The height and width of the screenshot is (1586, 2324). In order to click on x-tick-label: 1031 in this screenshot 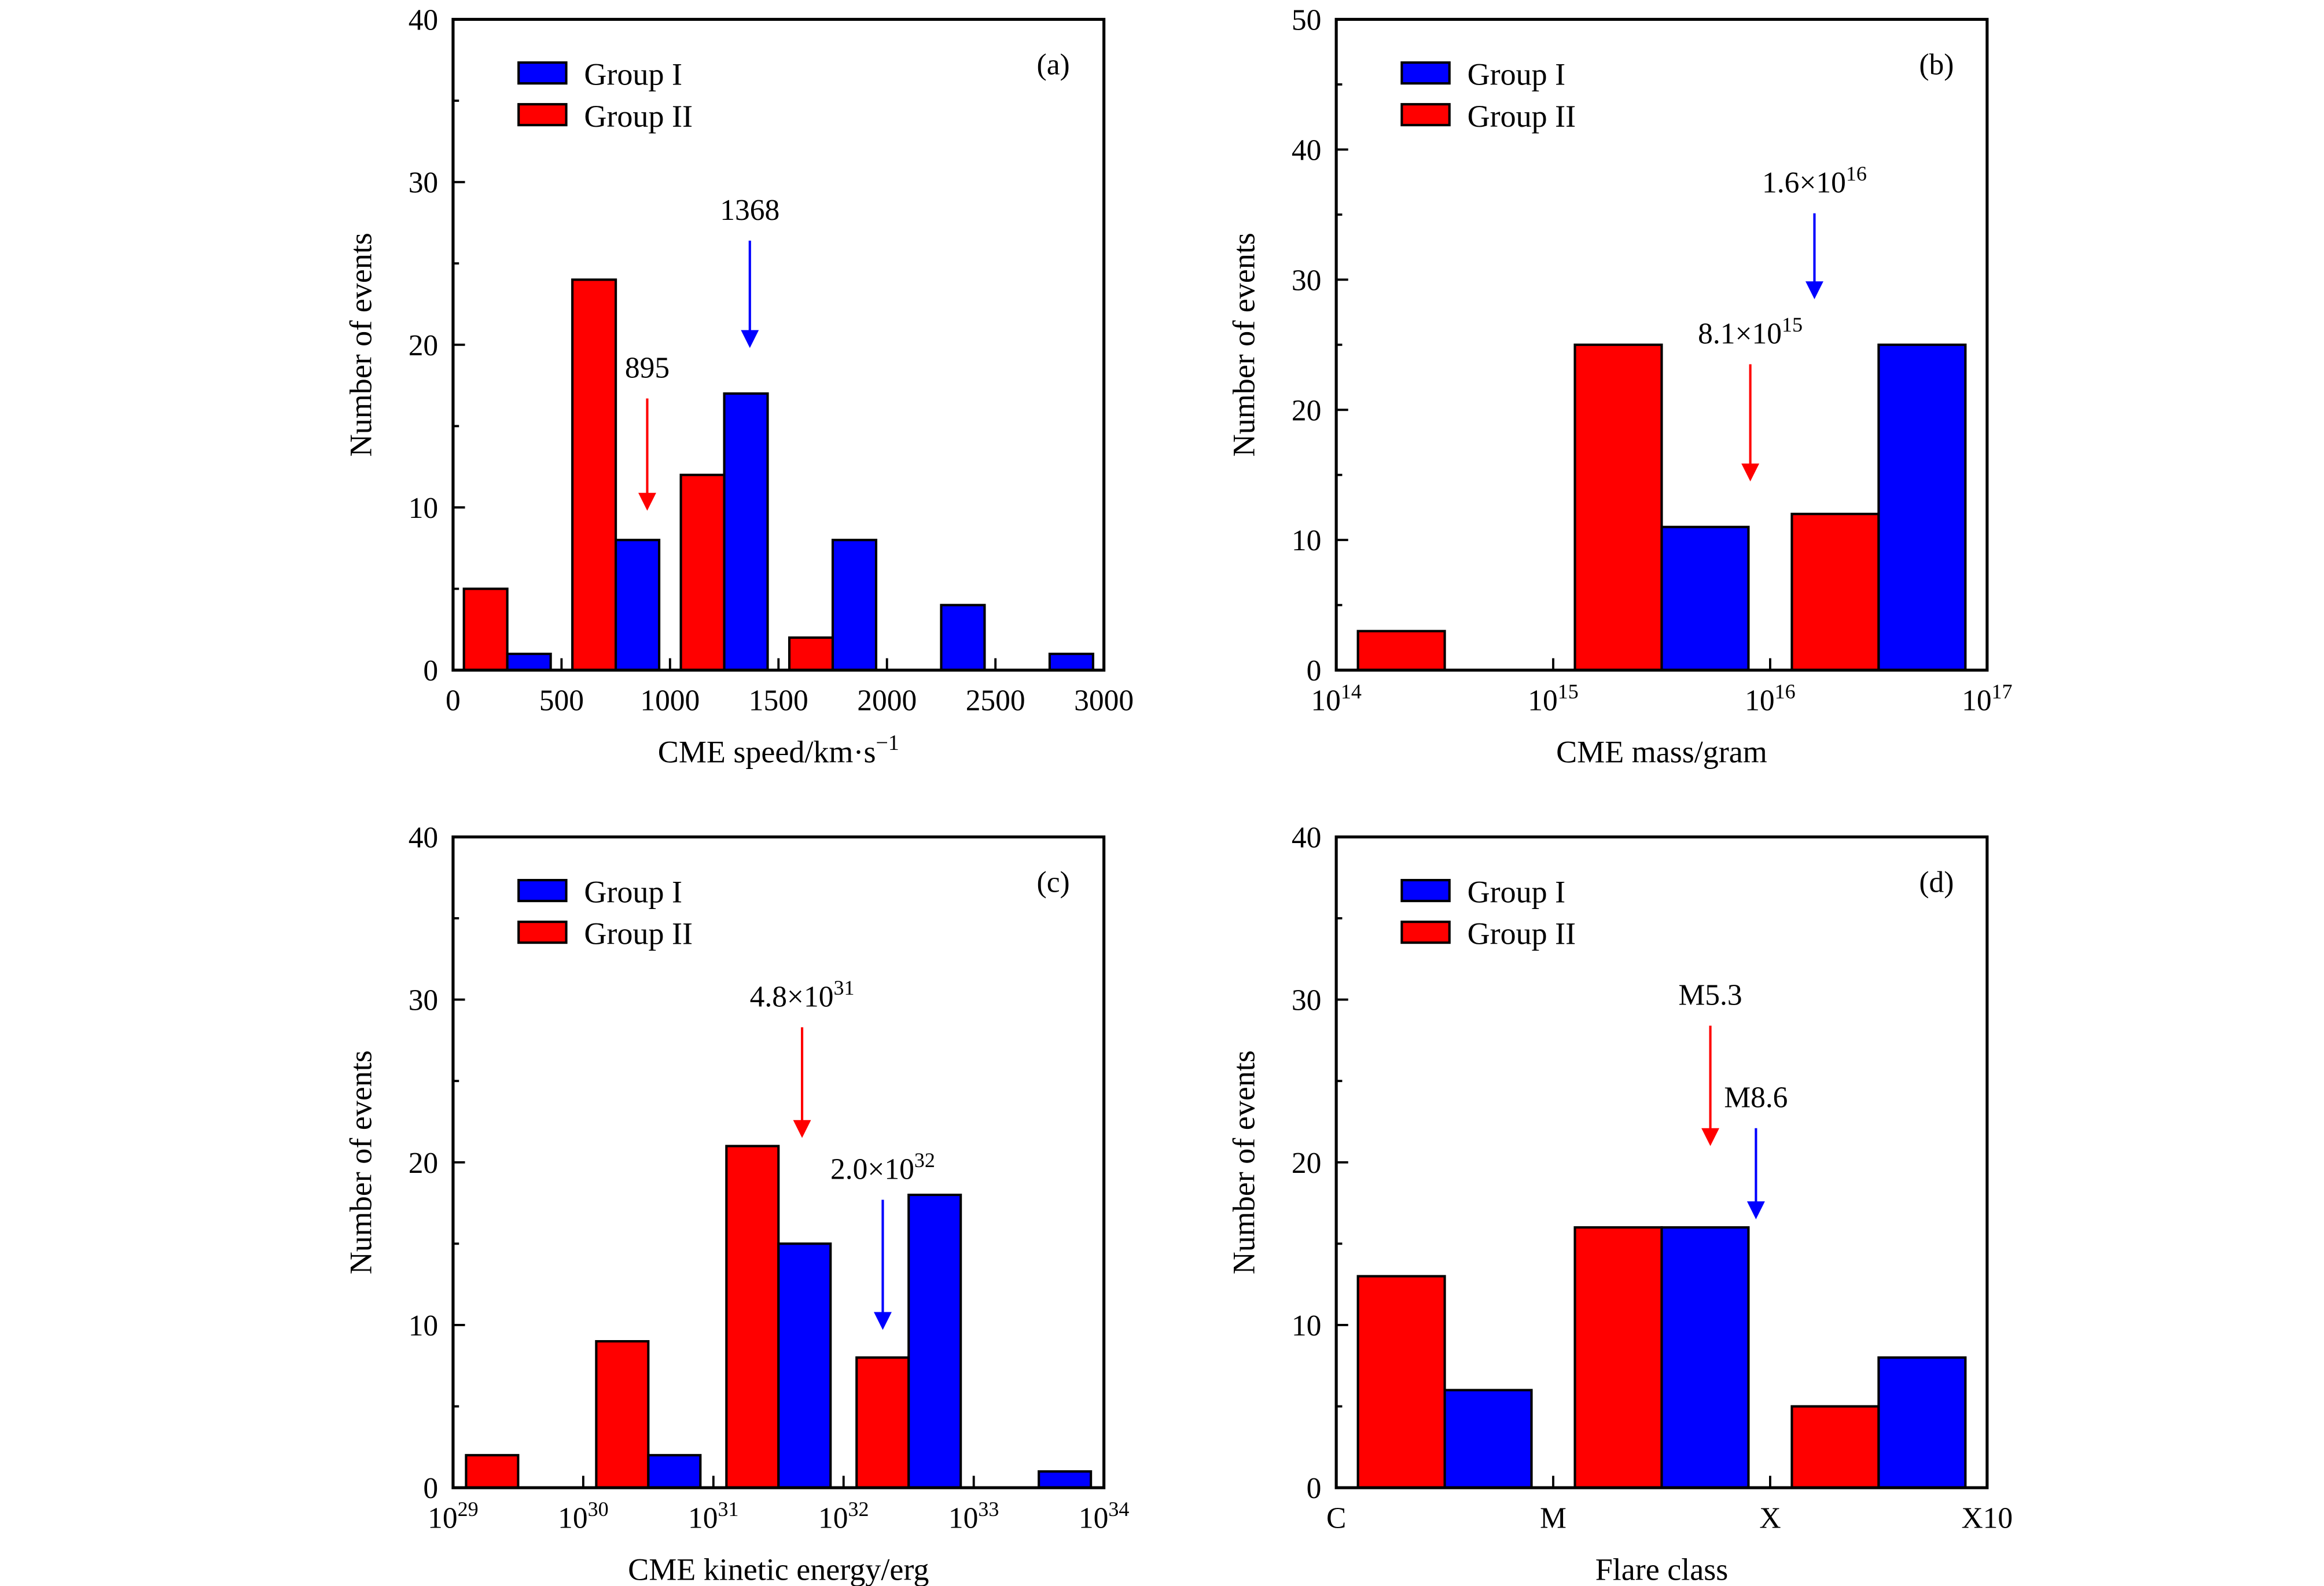, I will do `click(713, 1516)`.